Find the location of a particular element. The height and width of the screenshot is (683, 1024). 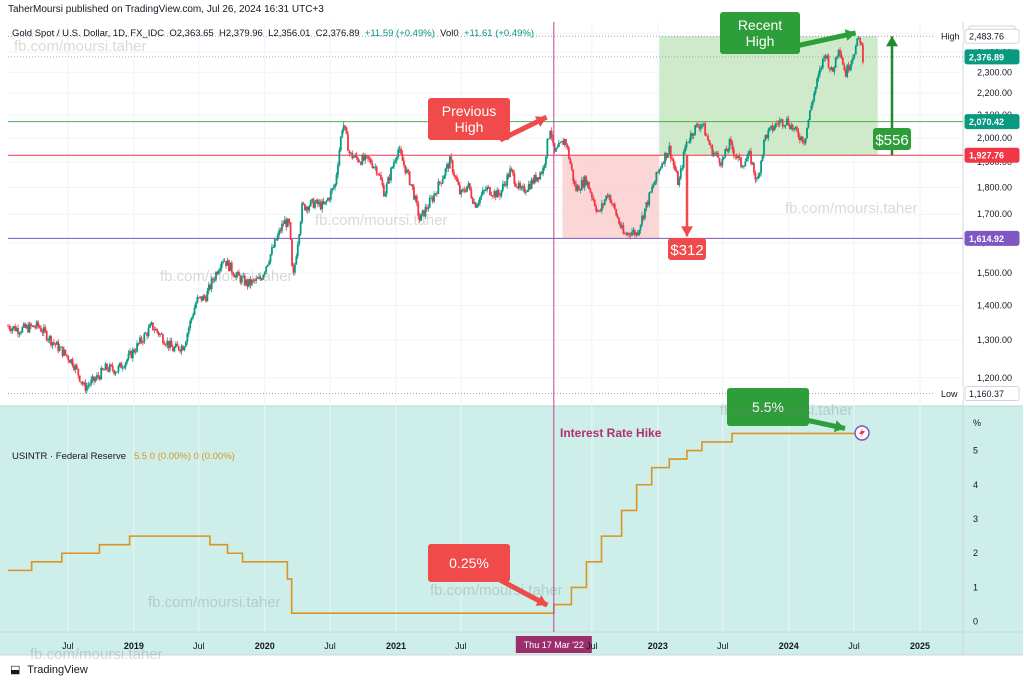

symbol-name: Gold Spot / U.S. Dollar, 1D, FX_IDC is located at coordinates (88, 33).